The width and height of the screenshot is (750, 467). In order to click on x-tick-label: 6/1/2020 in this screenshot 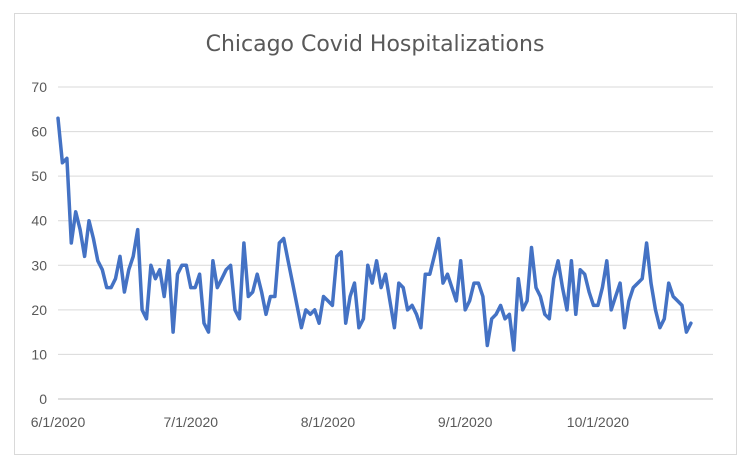, I will do `click(58, 422)`.